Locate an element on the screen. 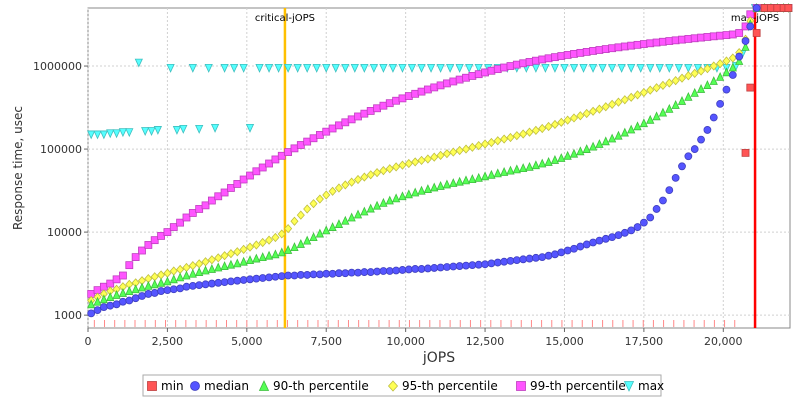 Image resolution: width=800 pixels, height=400 pixels. x-tick-label: 12,500 is located at coordinates (485, 341).